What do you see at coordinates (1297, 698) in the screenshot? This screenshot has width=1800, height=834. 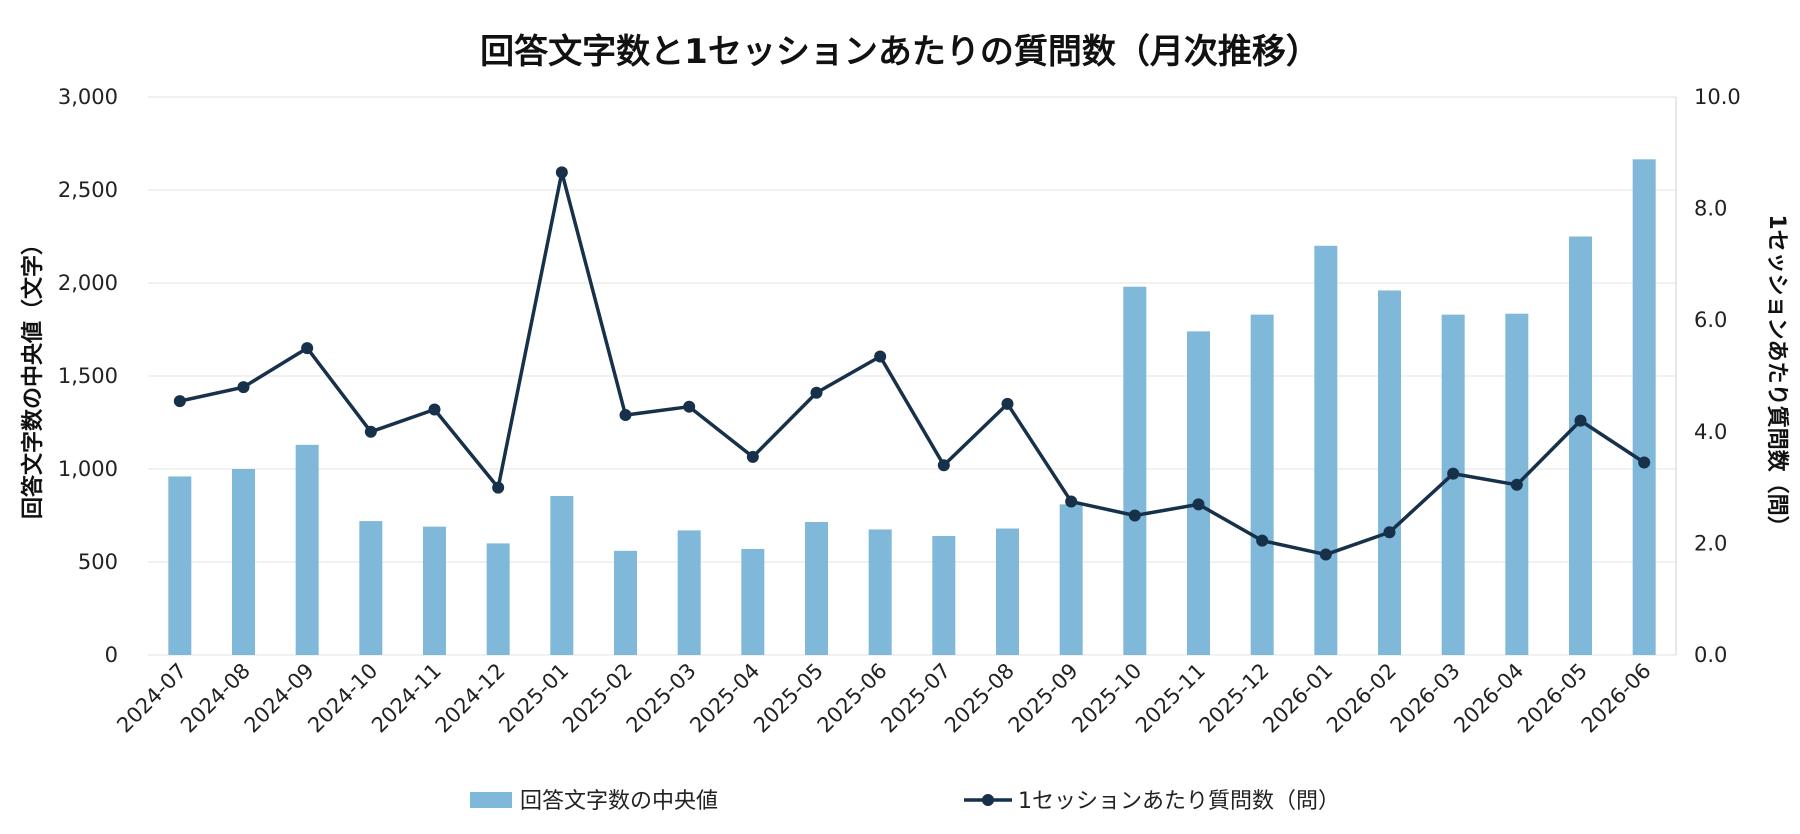 I see `x-tick-label: 2026-01` at bounding box center [1297, 698].